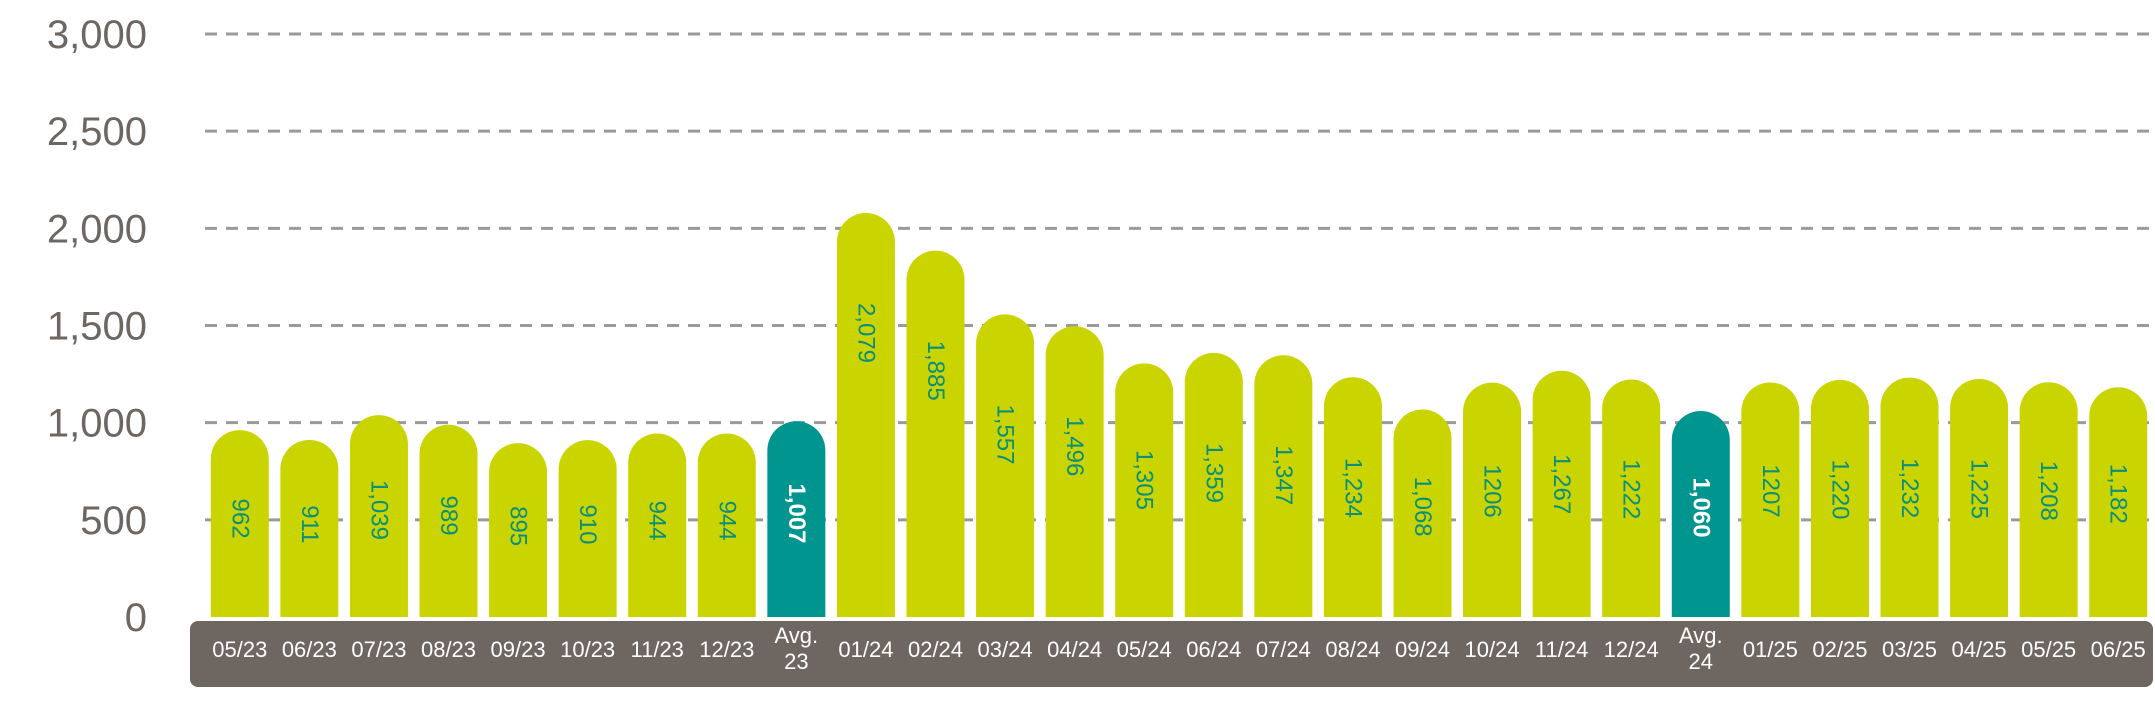 The height and width of the screenshot is (704, 2155). Describe the element at coordinates (1144, 480) in the screenshot. I see `value-label: 1,305` at that location.